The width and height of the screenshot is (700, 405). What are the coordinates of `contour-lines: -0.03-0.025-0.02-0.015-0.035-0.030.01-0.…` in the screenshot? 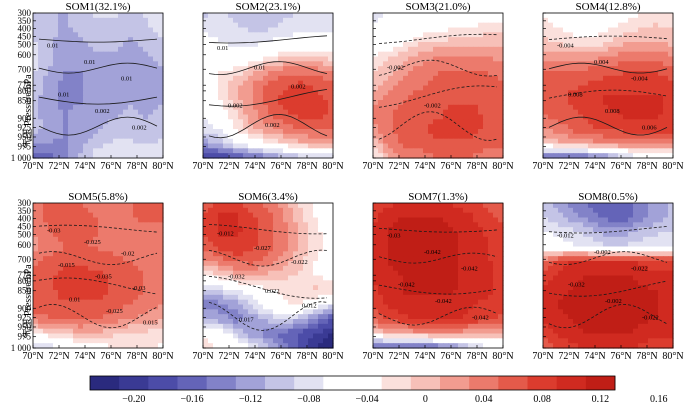 It's located at (98, 276).